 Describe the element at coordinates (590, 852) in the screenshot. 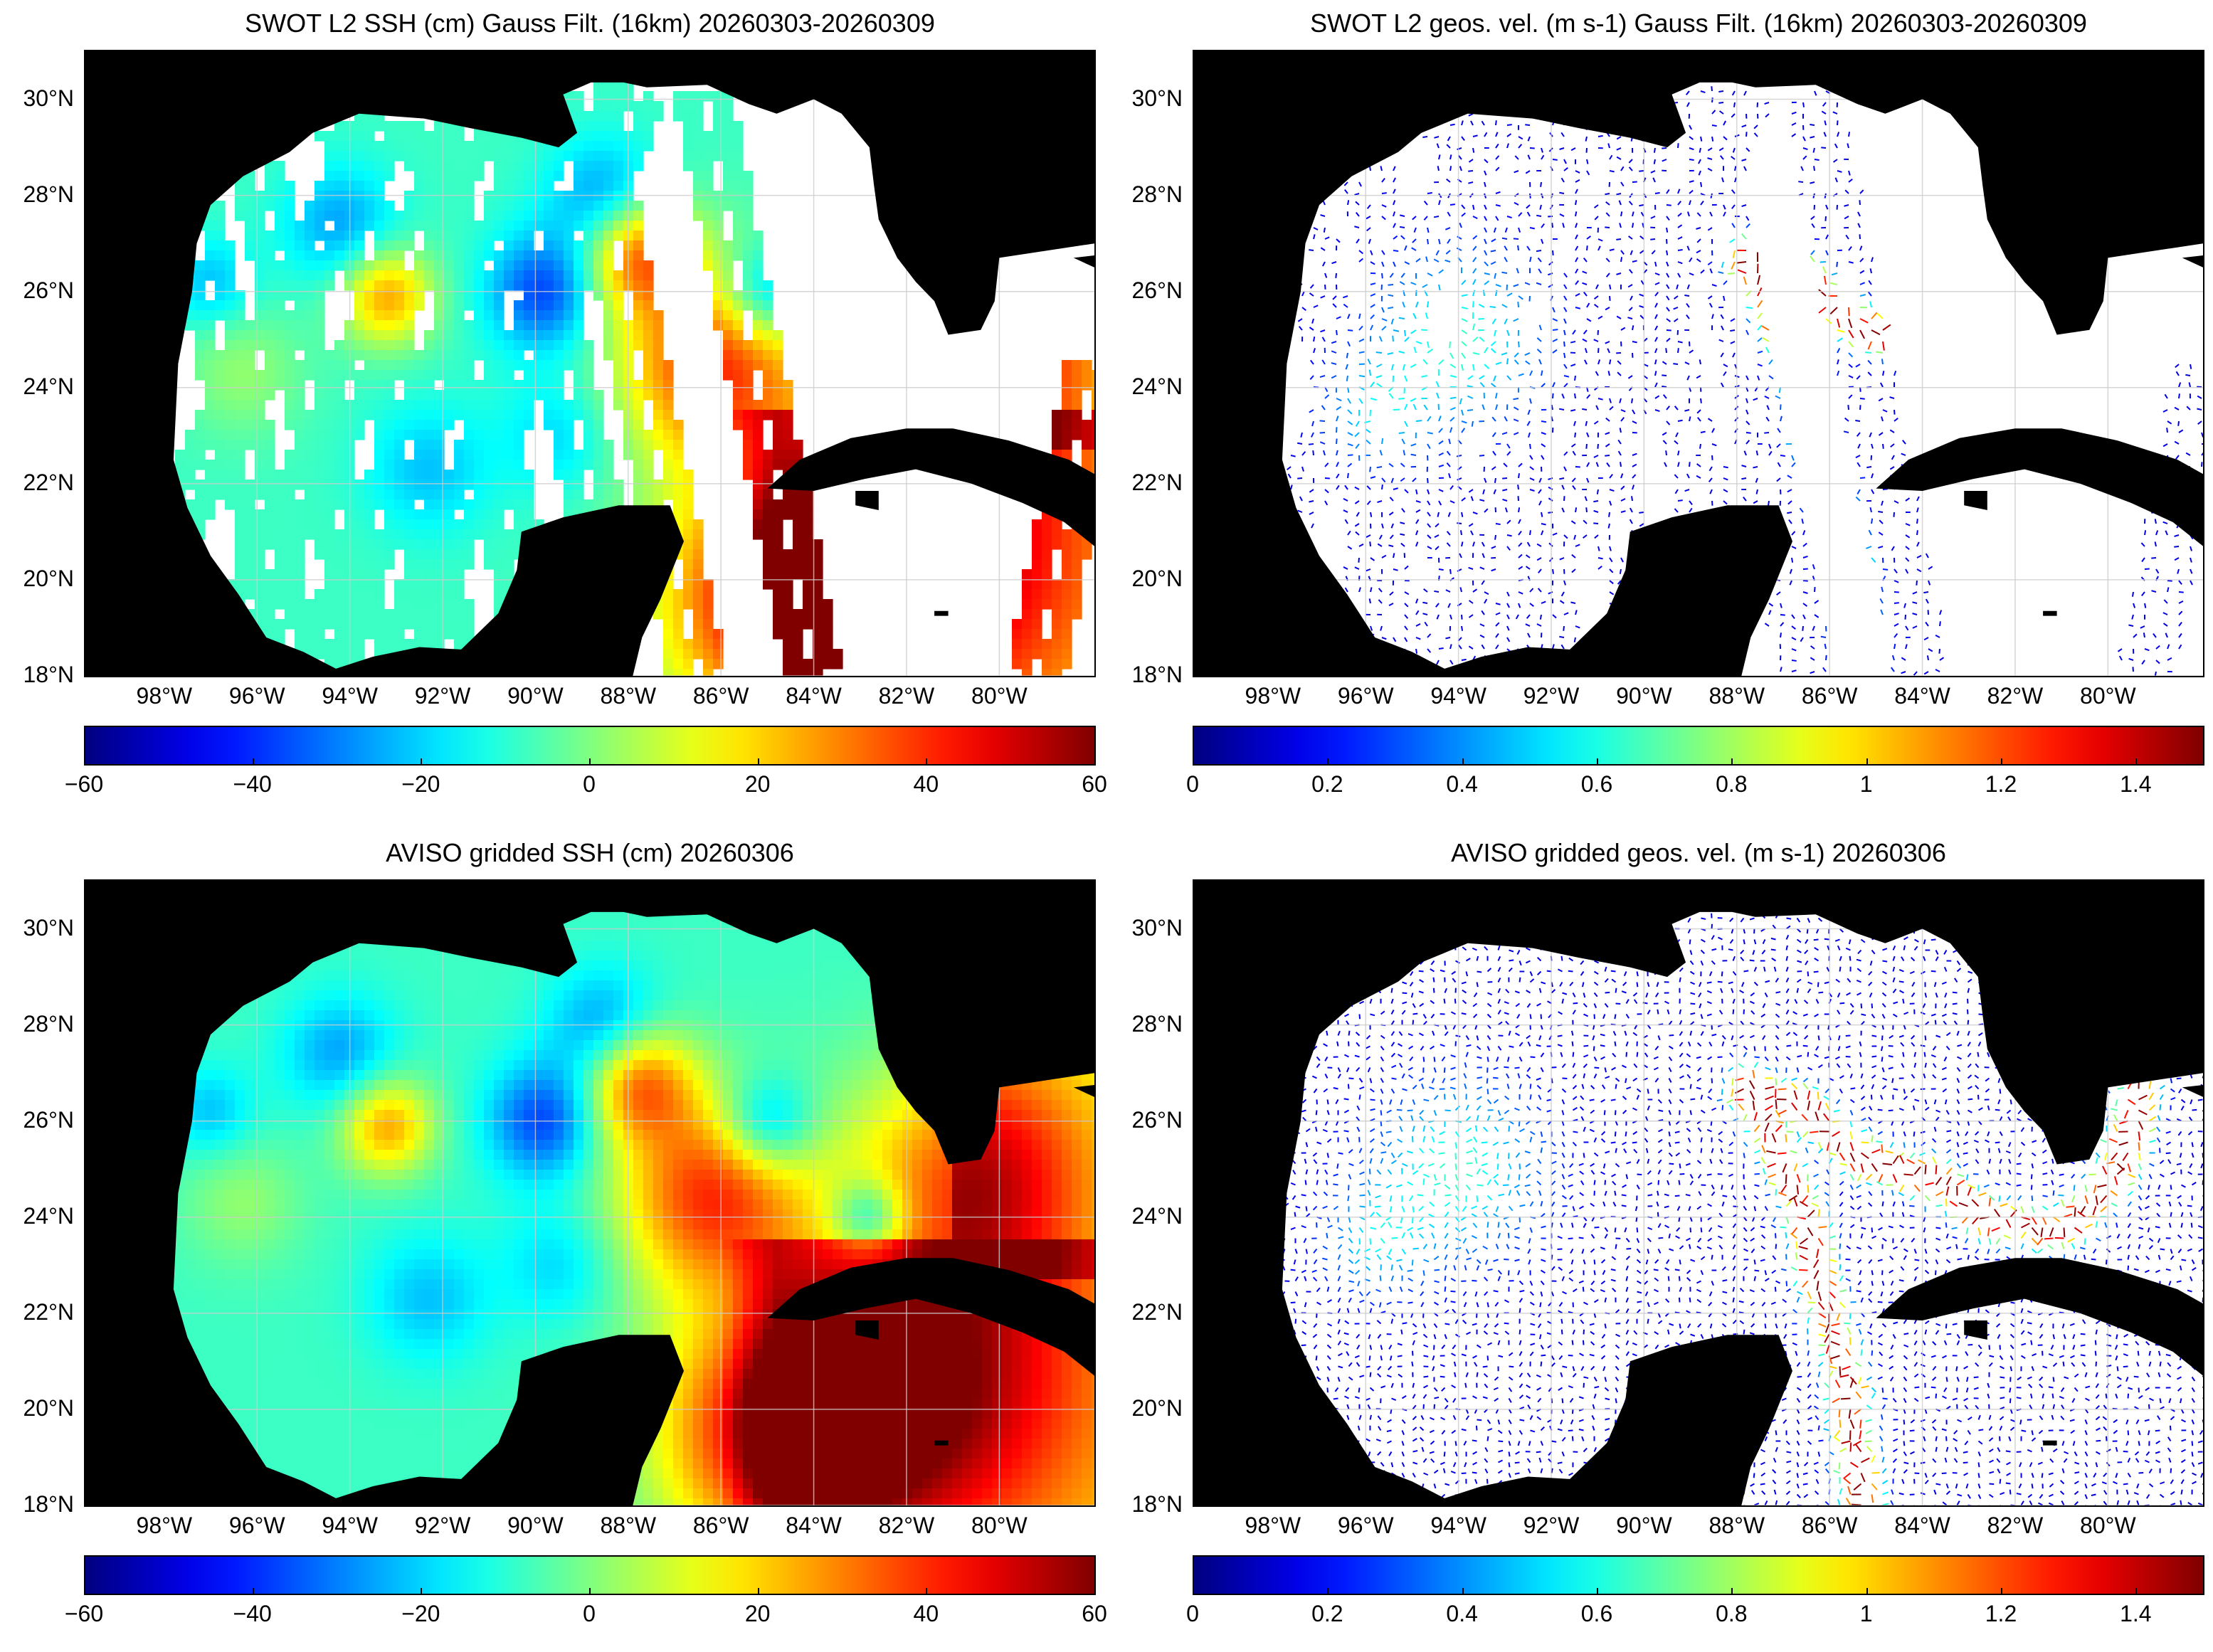

I see `panel-title: AVISO gridded SSH (cm) 20260306` at that location.